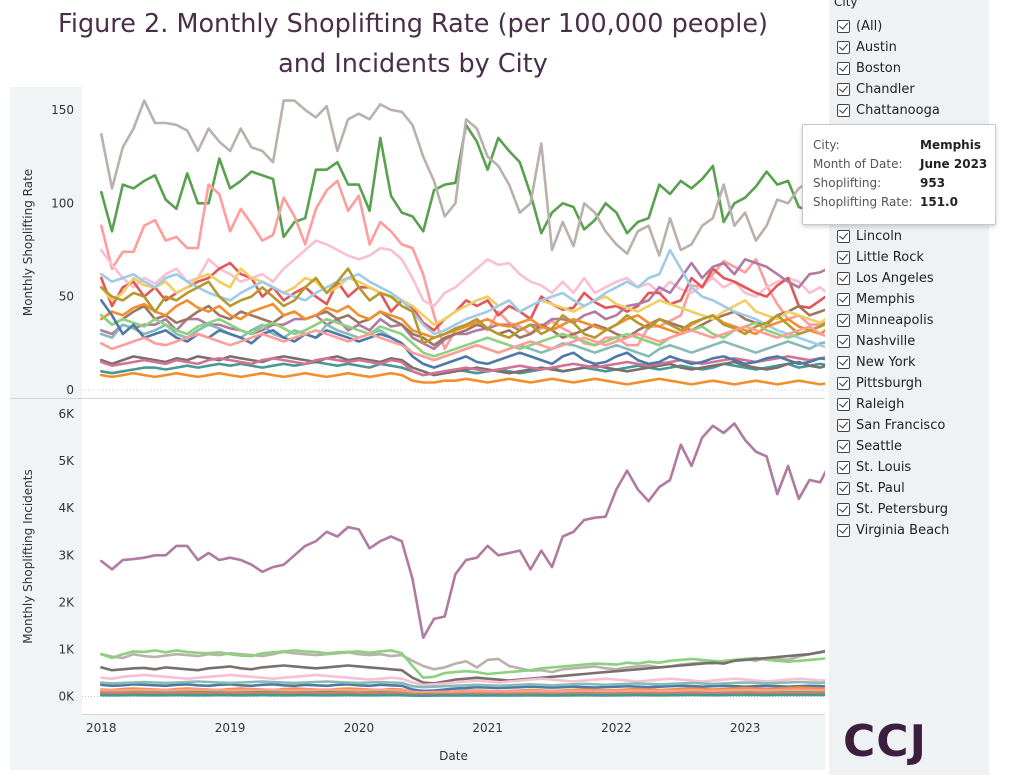  I want to click on tooltip-label: Month of Date:, so click(858, 164).